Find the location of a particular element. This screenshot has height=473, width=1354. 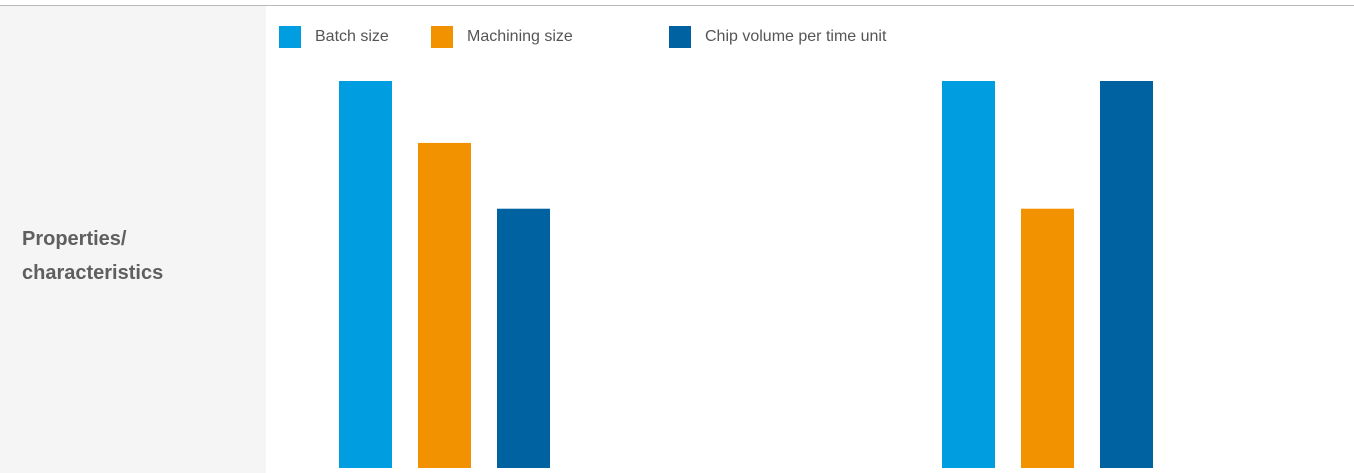

legend-item-chip-volume: Chip volume per time unit is located at coordinates (777, 37).